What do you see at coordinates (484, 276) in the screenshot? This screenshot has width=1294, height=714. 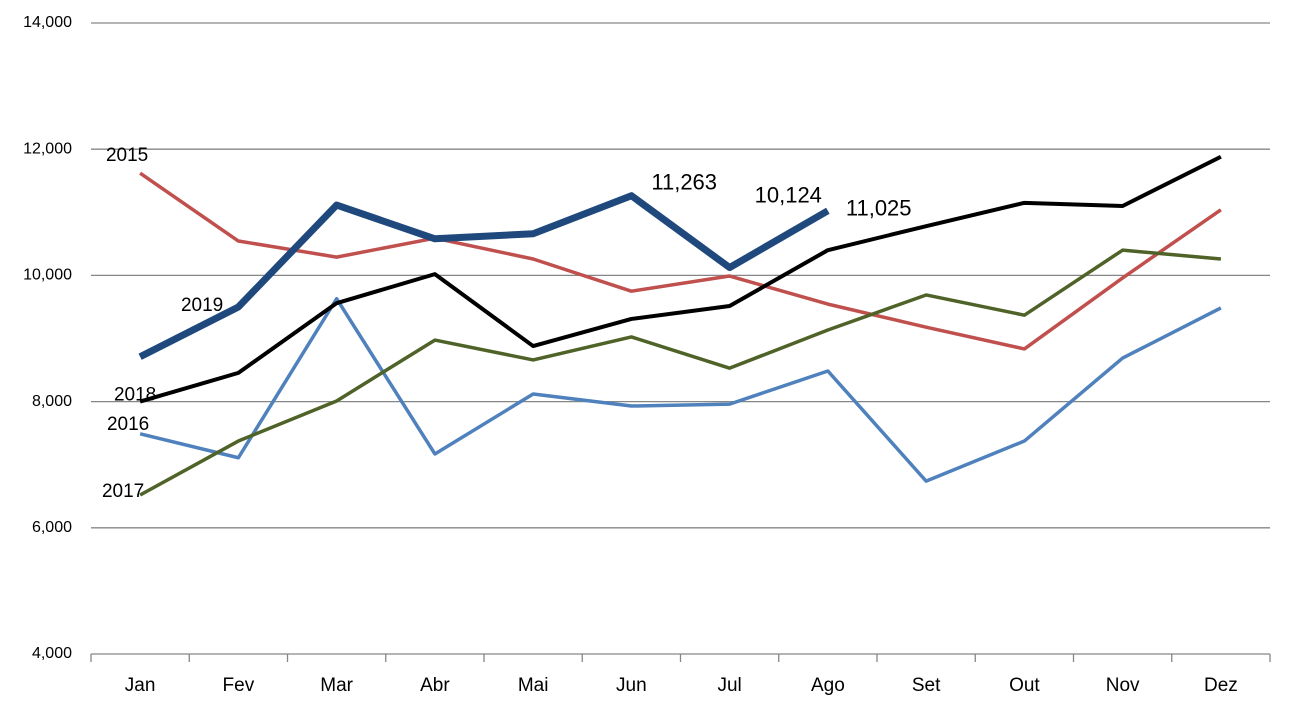 I see `series-line` at bounding box center [484, 276].